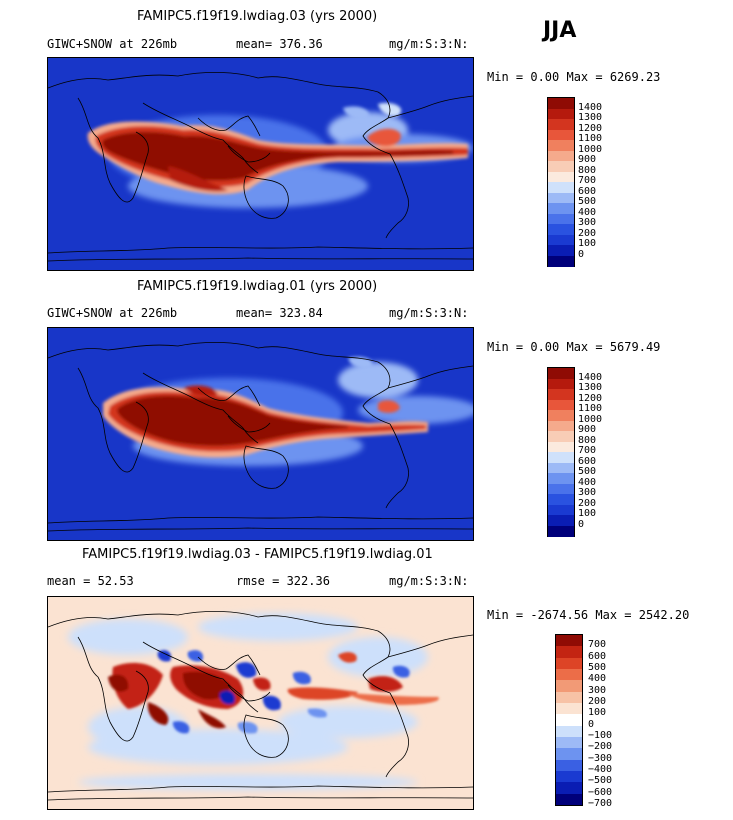 The image size is (733, 820). Describe the element at coordinates (429, 581) in the screenshot. I see `panel-3-units-label: mg/m:S:3:N:` at that location.